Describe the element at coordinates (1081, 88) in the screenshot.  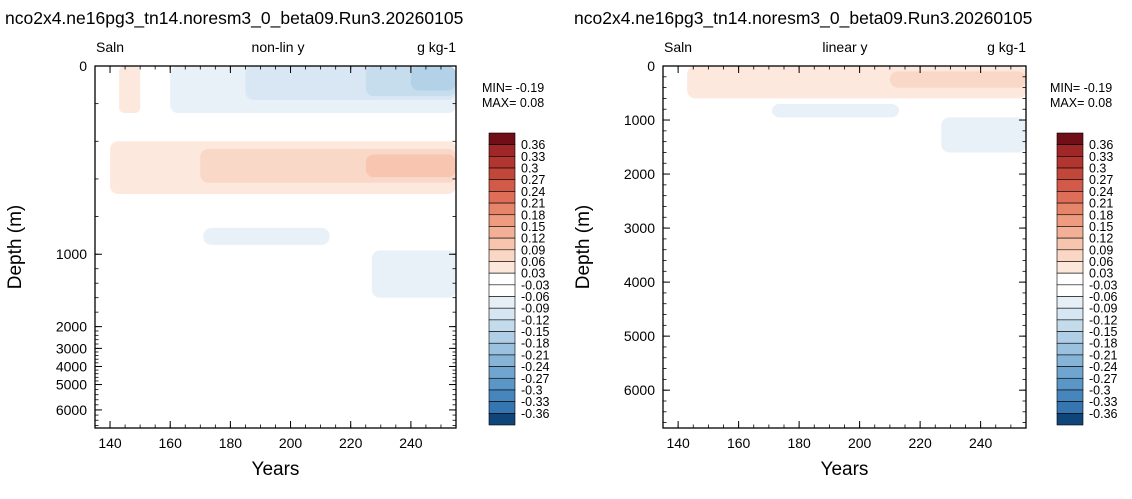
I see `min-label: MIN= -0.19` at that location.